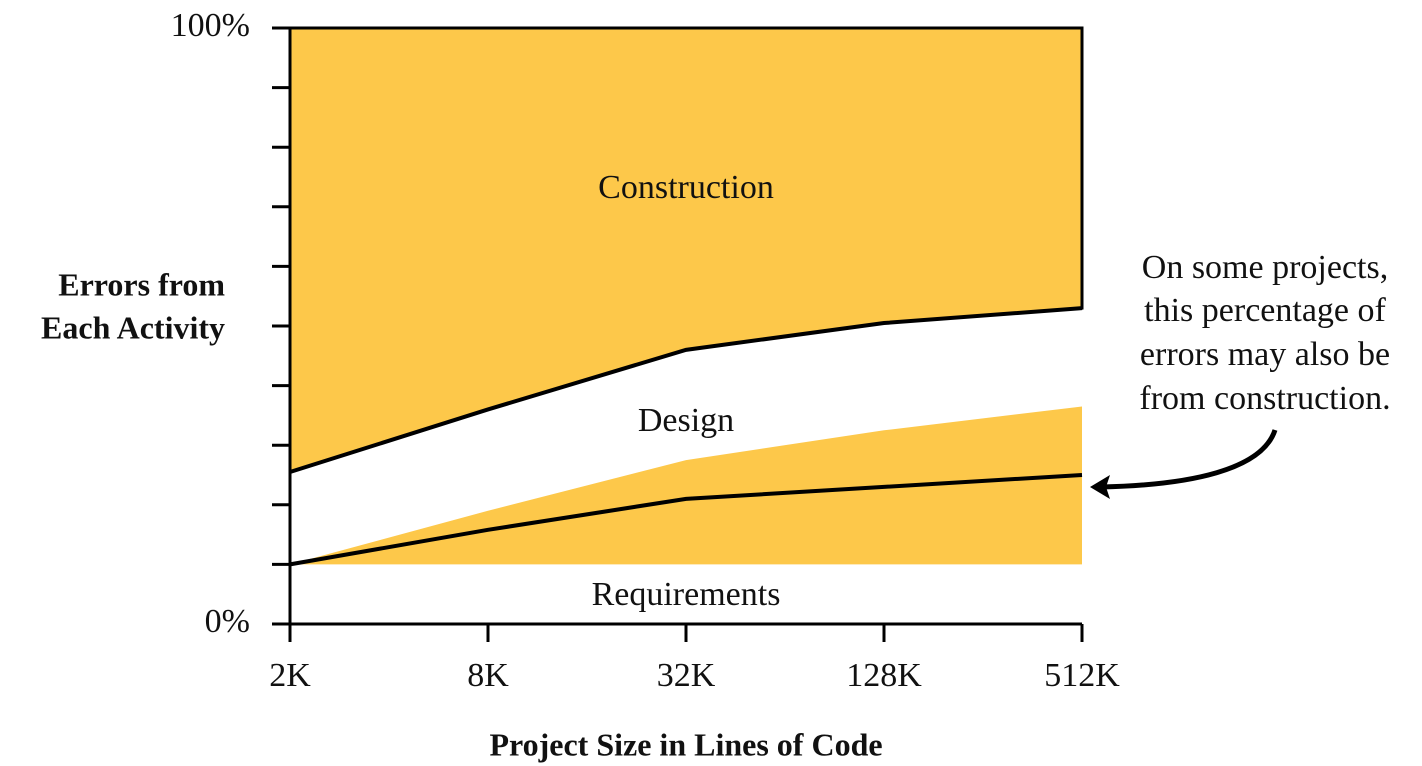 The height and width of the screenshot is (766, 1422). What do you see at coordinates (1082, 675) in the screenshot?
I see `x-tick-label: 512K` at bounding box center [1082, 675].